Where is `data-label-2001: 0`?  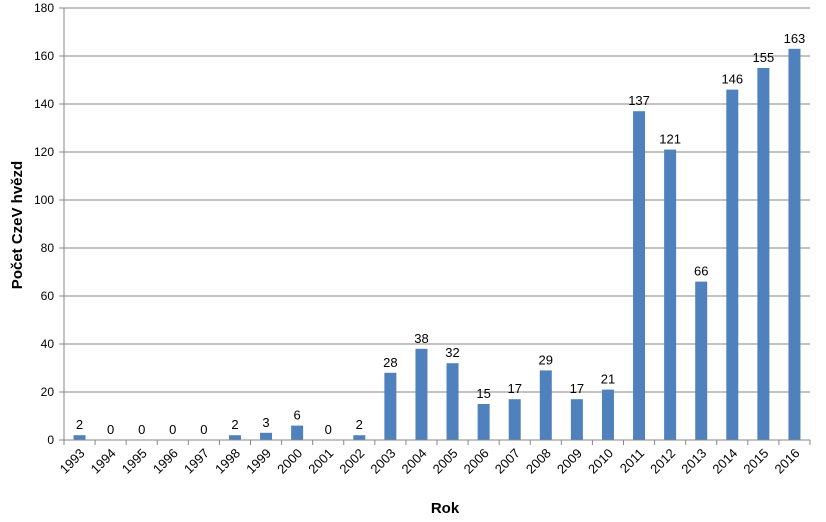
data-label-2001: 0 is located at coordinates (328, 429).